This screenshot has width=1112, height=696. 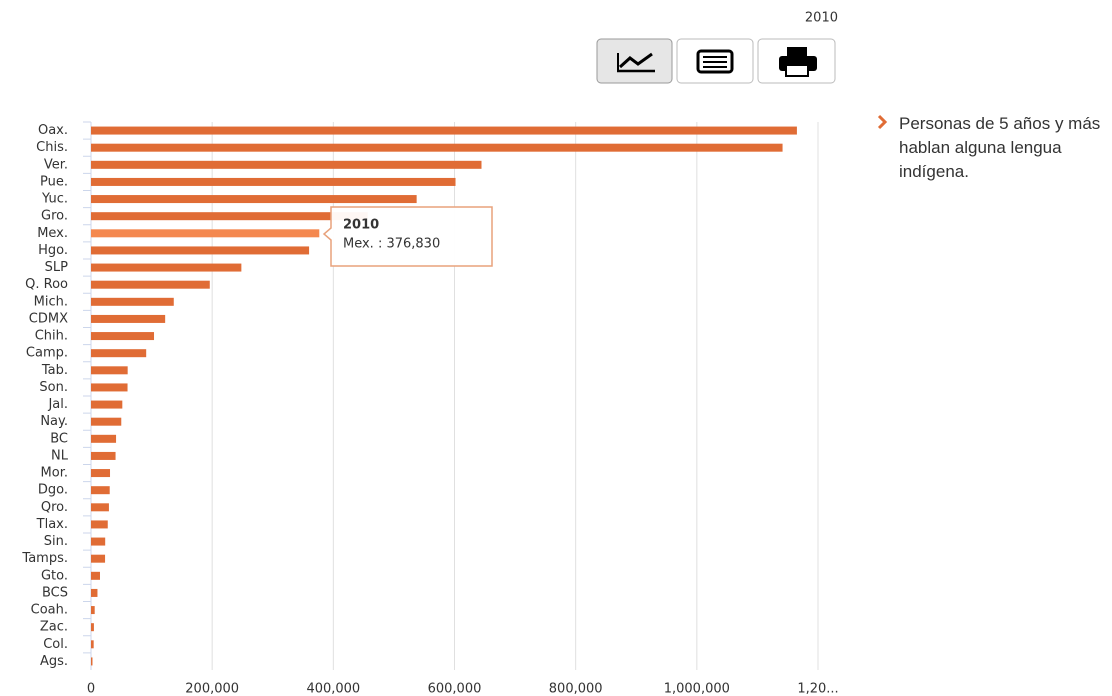 What do you see at coordinates (56, 267) in the screenshot?
I see `y-tick-label: SLP` at bounding box center [56, 267].